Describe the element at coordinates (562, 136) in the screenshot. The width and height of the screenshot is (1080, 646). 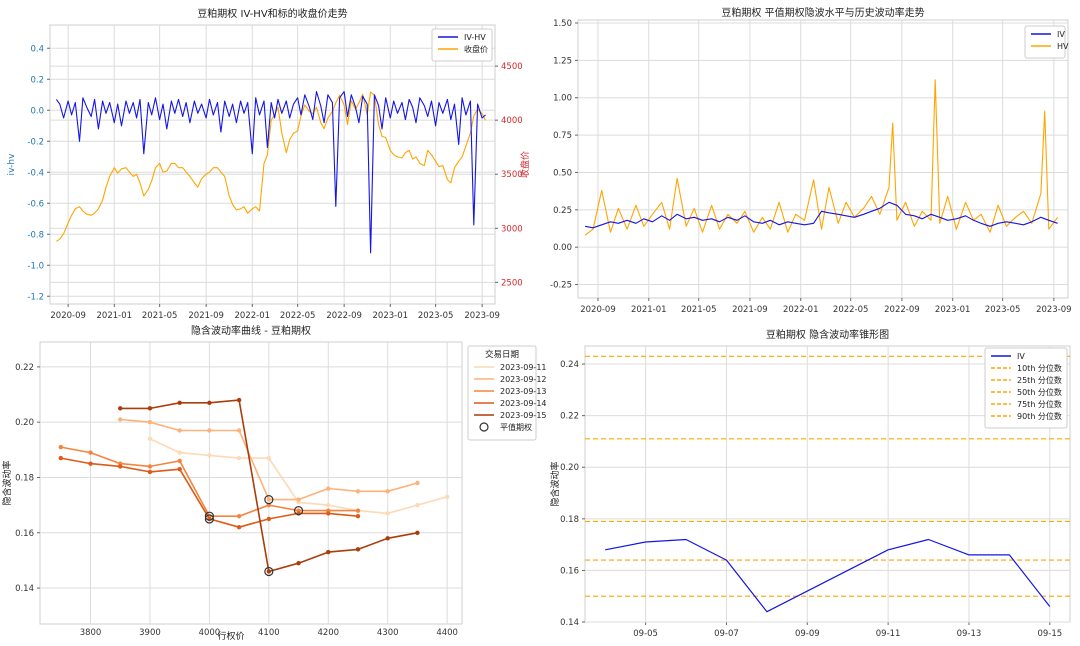
I see `y-tick-label: 0.75` at that location.